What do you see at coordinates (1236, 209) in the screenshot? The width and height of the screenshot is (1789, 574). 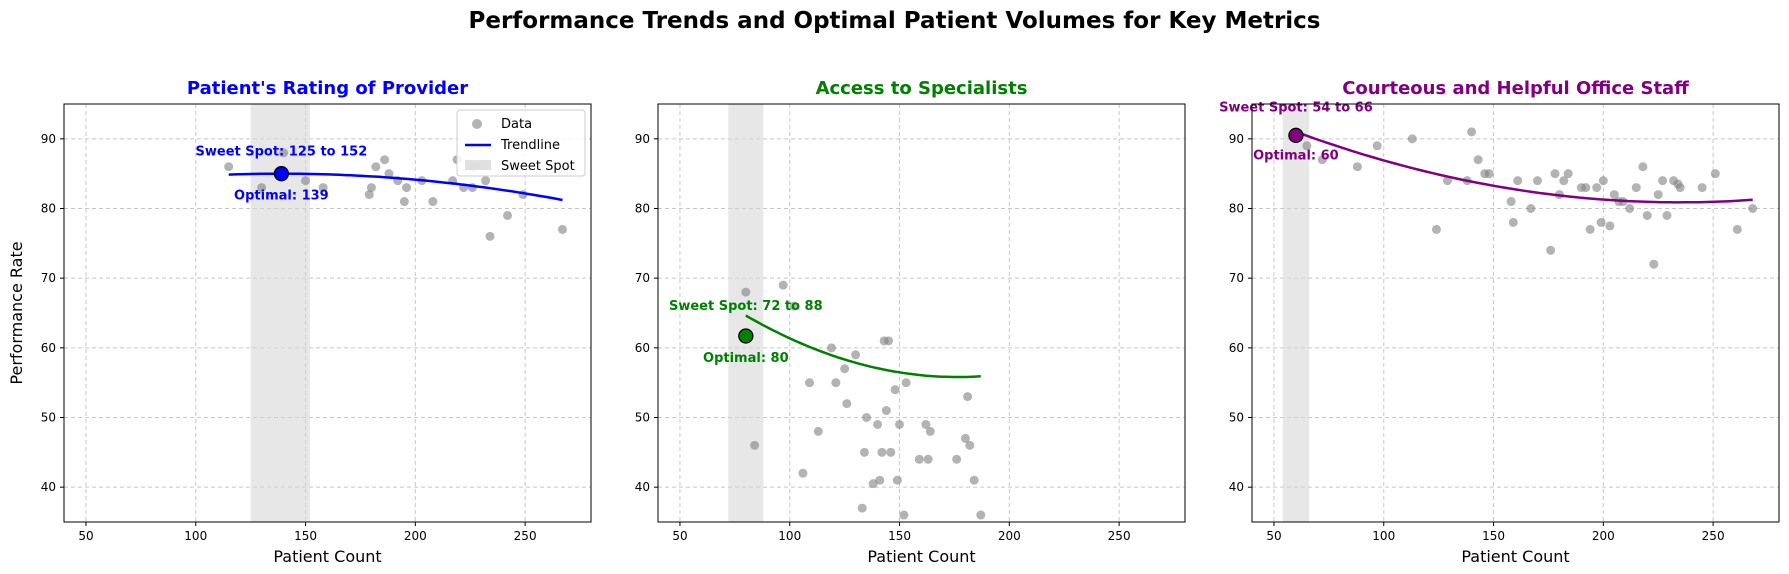 I see `y-tick-label: 80` at bounding box center [1236, 209].